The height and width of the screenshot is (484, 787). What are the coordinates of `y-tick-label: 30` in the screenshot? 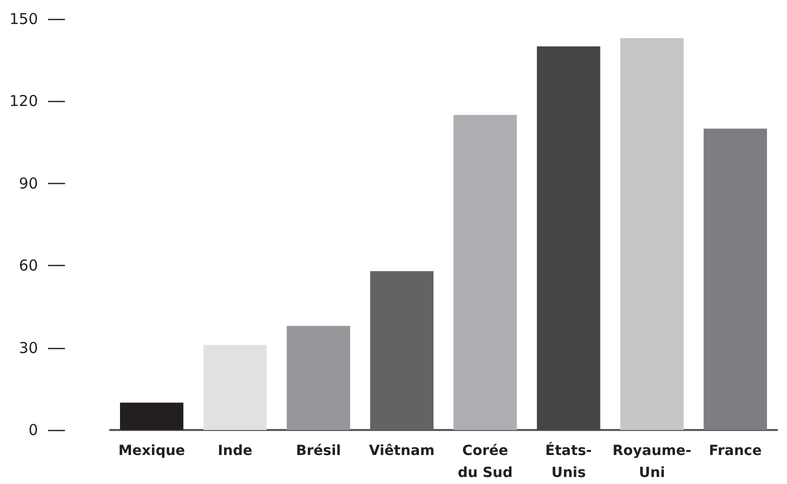 It's located at (28, 347).